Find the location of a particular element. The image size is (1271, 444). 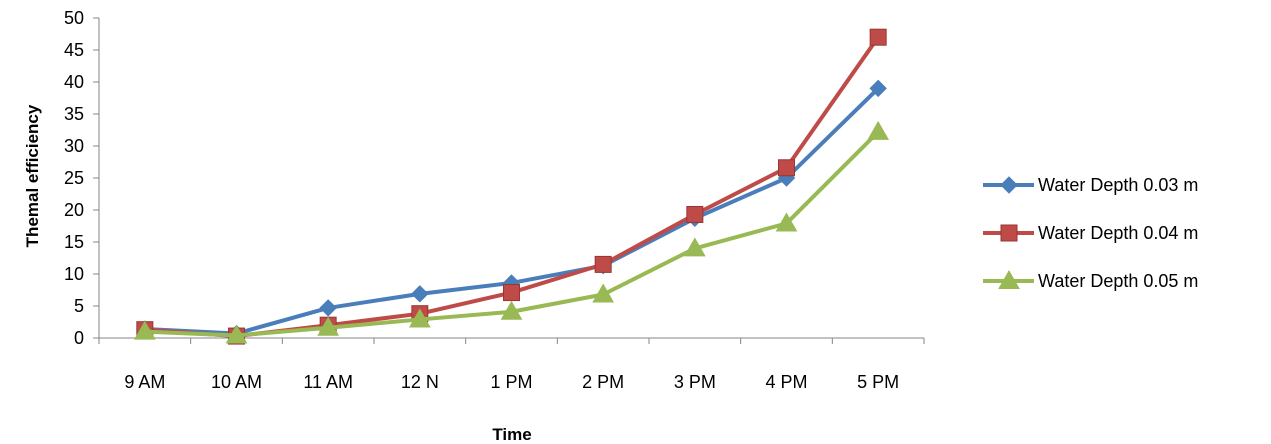

y-tick-label: 15 is located at coordinates (74, 242).